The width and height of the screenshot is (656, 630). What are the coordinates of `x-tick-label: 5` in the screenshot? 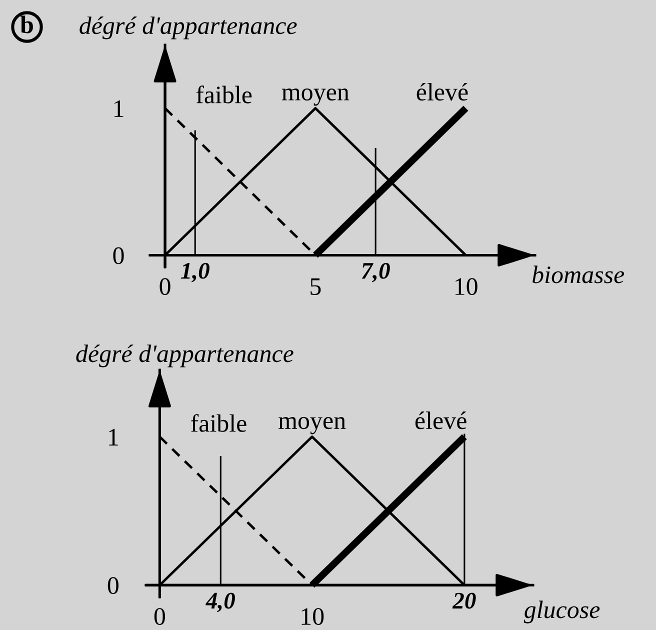 It's located at (315, 287).